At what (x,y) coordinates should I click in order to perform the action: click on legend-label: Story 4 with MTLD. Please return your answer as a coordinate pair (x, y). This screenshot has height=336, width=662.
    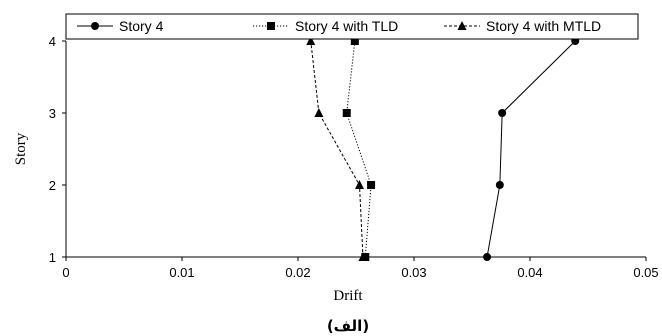
    Looking at the image, I should click on (543, 26).